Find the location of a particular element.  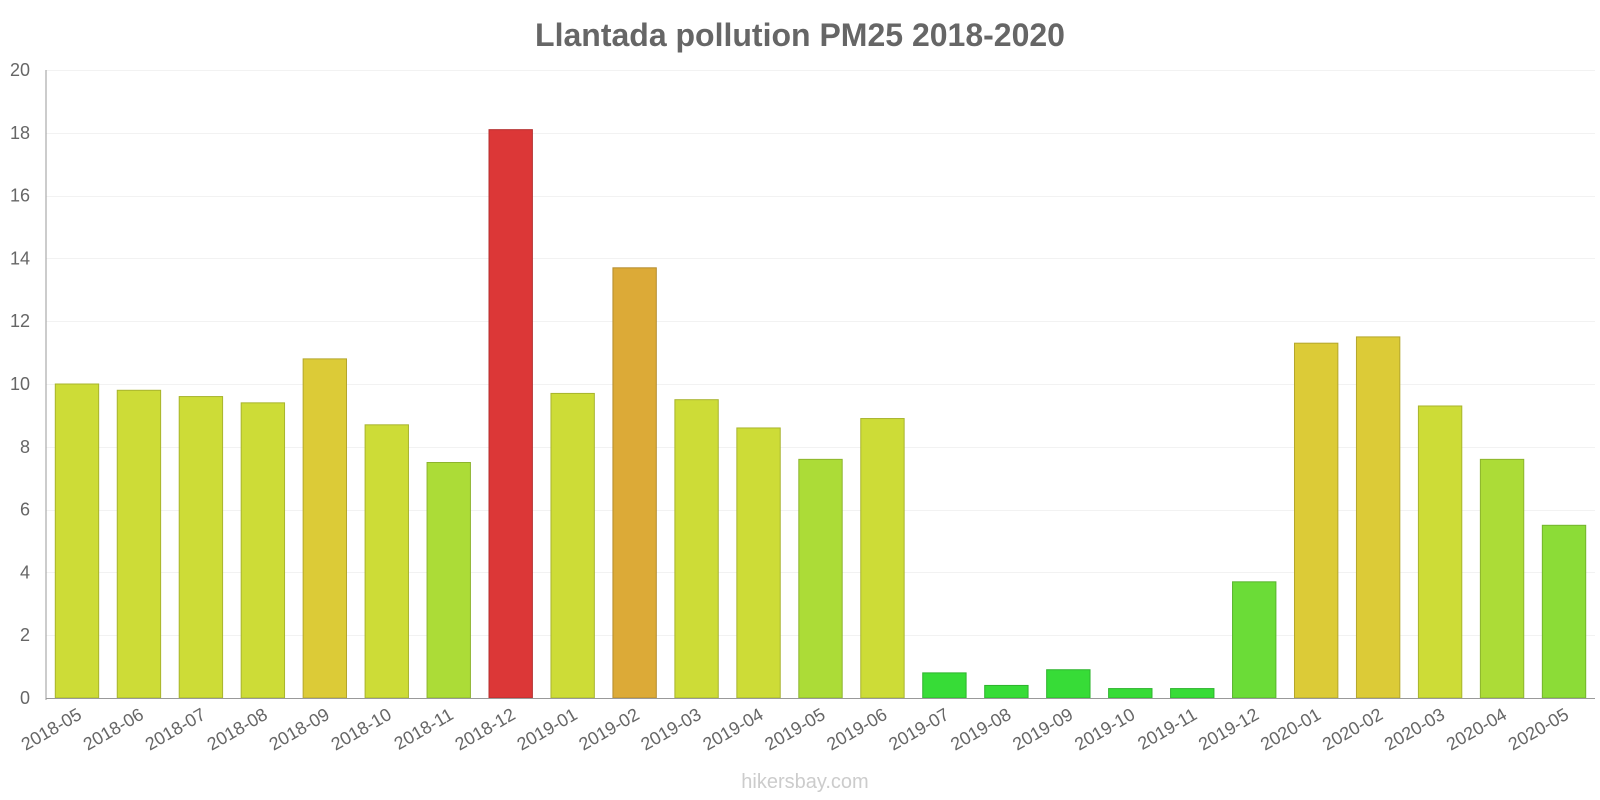

x-tick-label: 2018-06 is located at coordinates (113, 729).